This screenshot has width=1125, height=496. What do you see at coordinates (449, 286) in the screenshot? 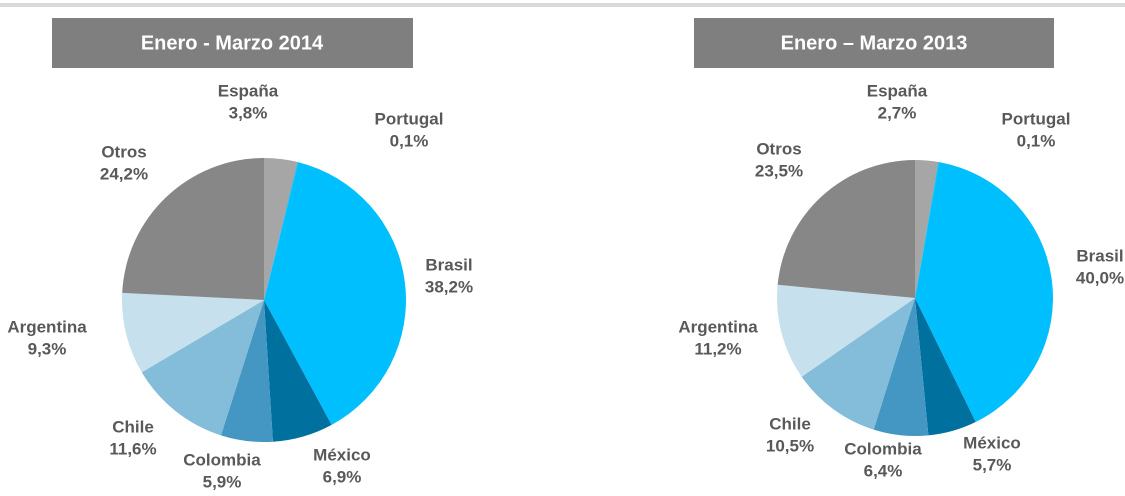
I see `slice-value: 38,2%` at bounding box center [449, 286].